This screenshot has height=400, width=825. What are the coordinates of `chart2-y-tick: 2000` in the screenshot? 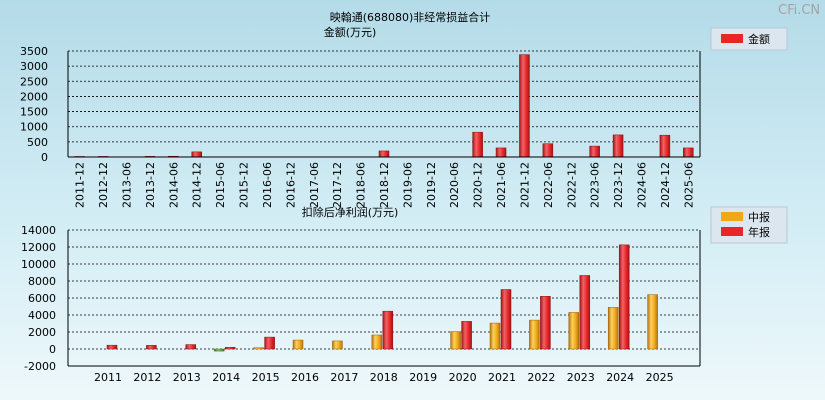 It's located at (42, 332).